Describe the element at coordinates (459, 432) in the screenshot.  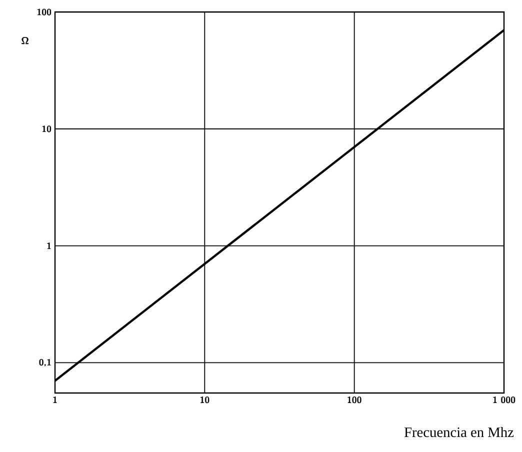
I see `x-axis-title: Frecuencia en Mhz` at that location.